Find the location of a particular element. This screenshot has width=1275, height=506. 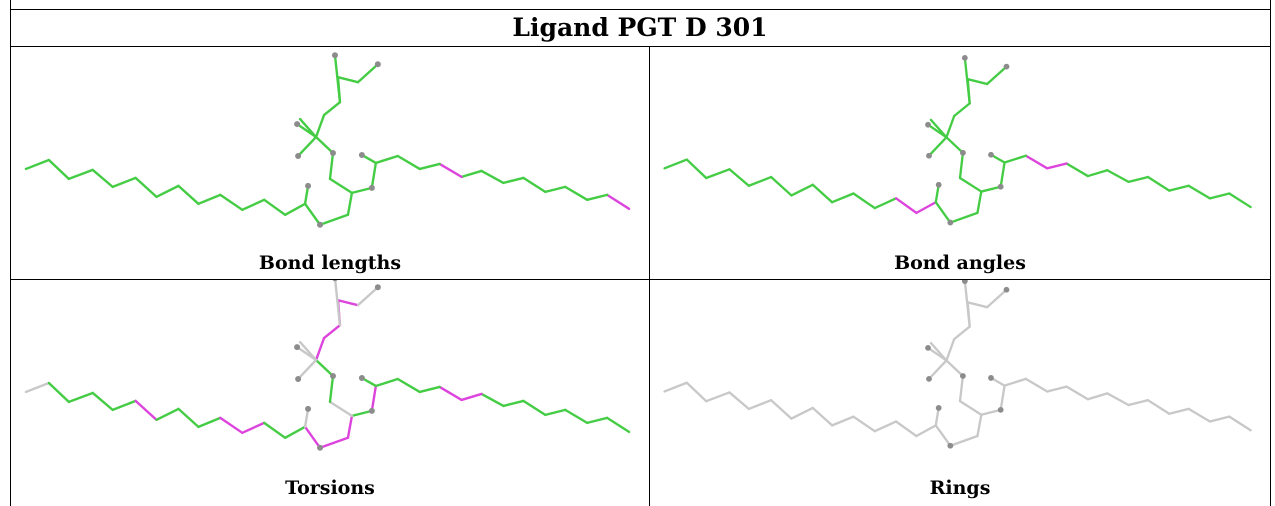

rings-caption: Rings is located at coordinates (960, 488).